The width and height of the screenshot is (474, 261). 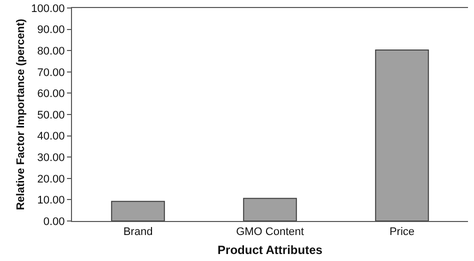 I want to click on y-tick-label: 30.00, so click(x=51, y=158).